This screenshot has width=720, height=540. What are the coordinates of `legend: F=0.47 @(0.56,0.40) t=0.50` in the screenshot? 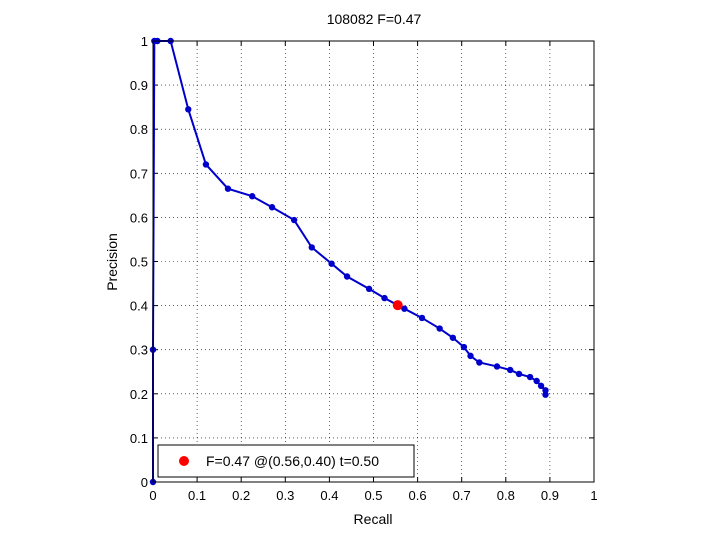 It's located at (286, 461).